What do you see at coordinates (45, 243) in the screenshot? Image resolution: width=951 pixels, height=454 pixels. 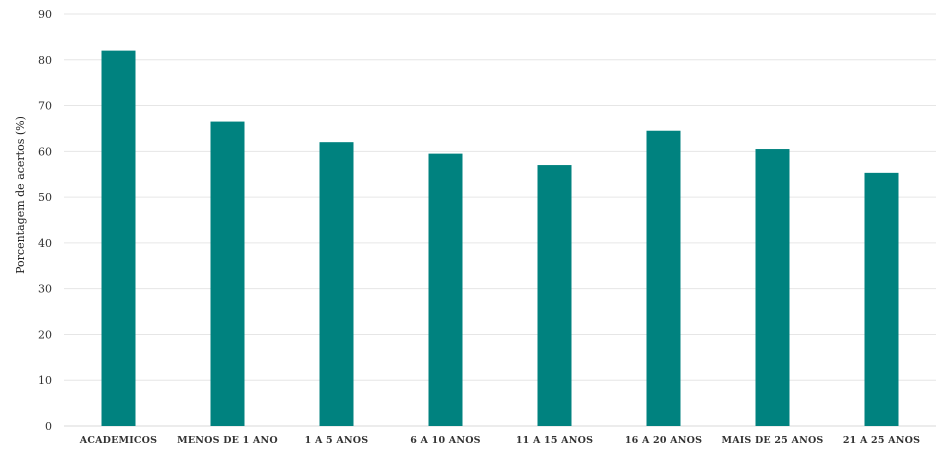 I see `y-tick-label: 40` at bounding box center [45, 243].